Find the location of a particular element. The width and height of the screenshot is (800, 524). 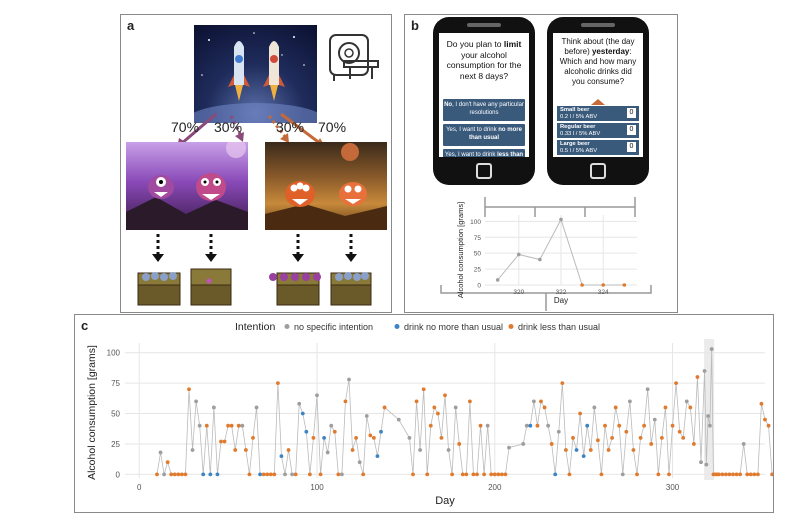

blue-rocket is located at coordinates (239, 71).